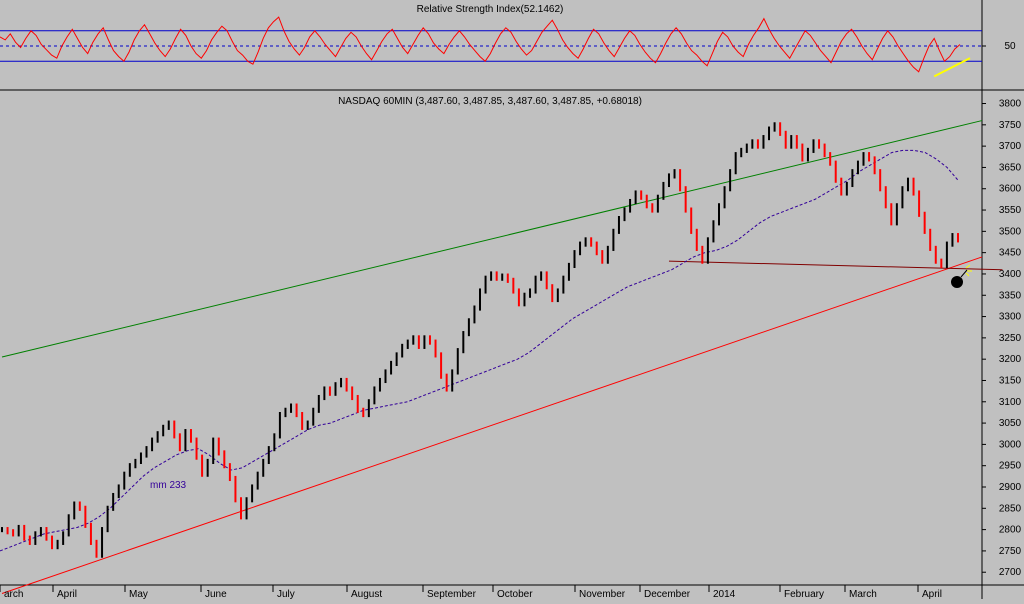 This screenshot has width=1024, height=604. Describe the element at coordinates (863, 594) in the screenshot. I see `x-tick-label: March` at that location.